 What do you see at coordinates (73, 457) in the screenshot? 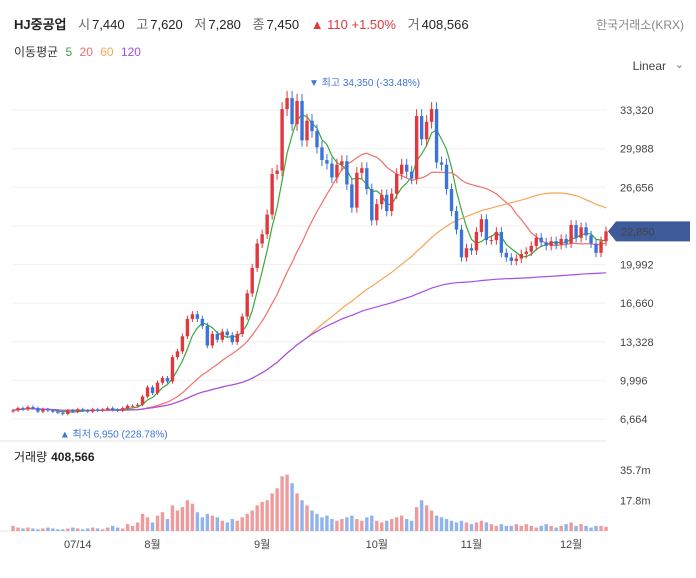
I see `volume-panel-value: 408,566` at bounding box center [73, 457].